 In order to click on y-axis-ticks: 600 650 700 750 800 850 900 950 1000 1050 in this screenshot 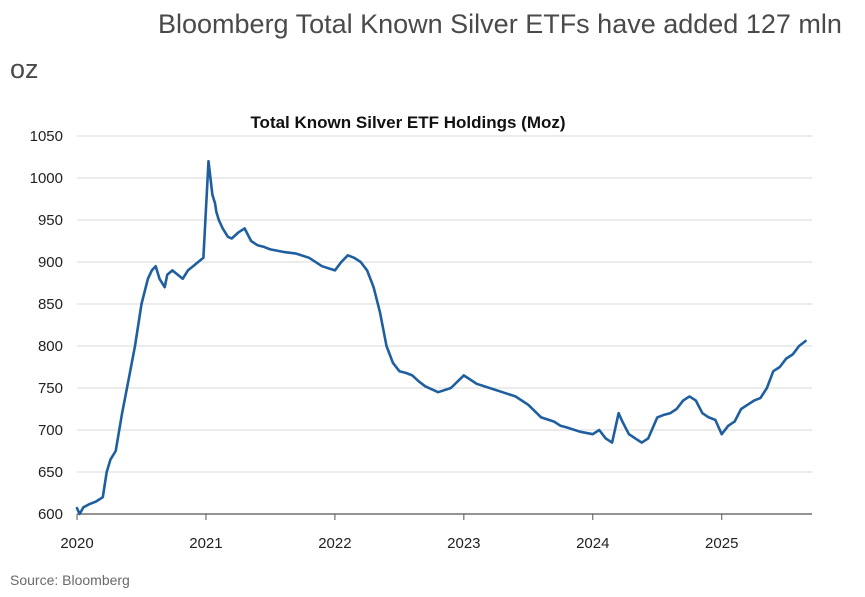, I will do `click(46, 325)`.